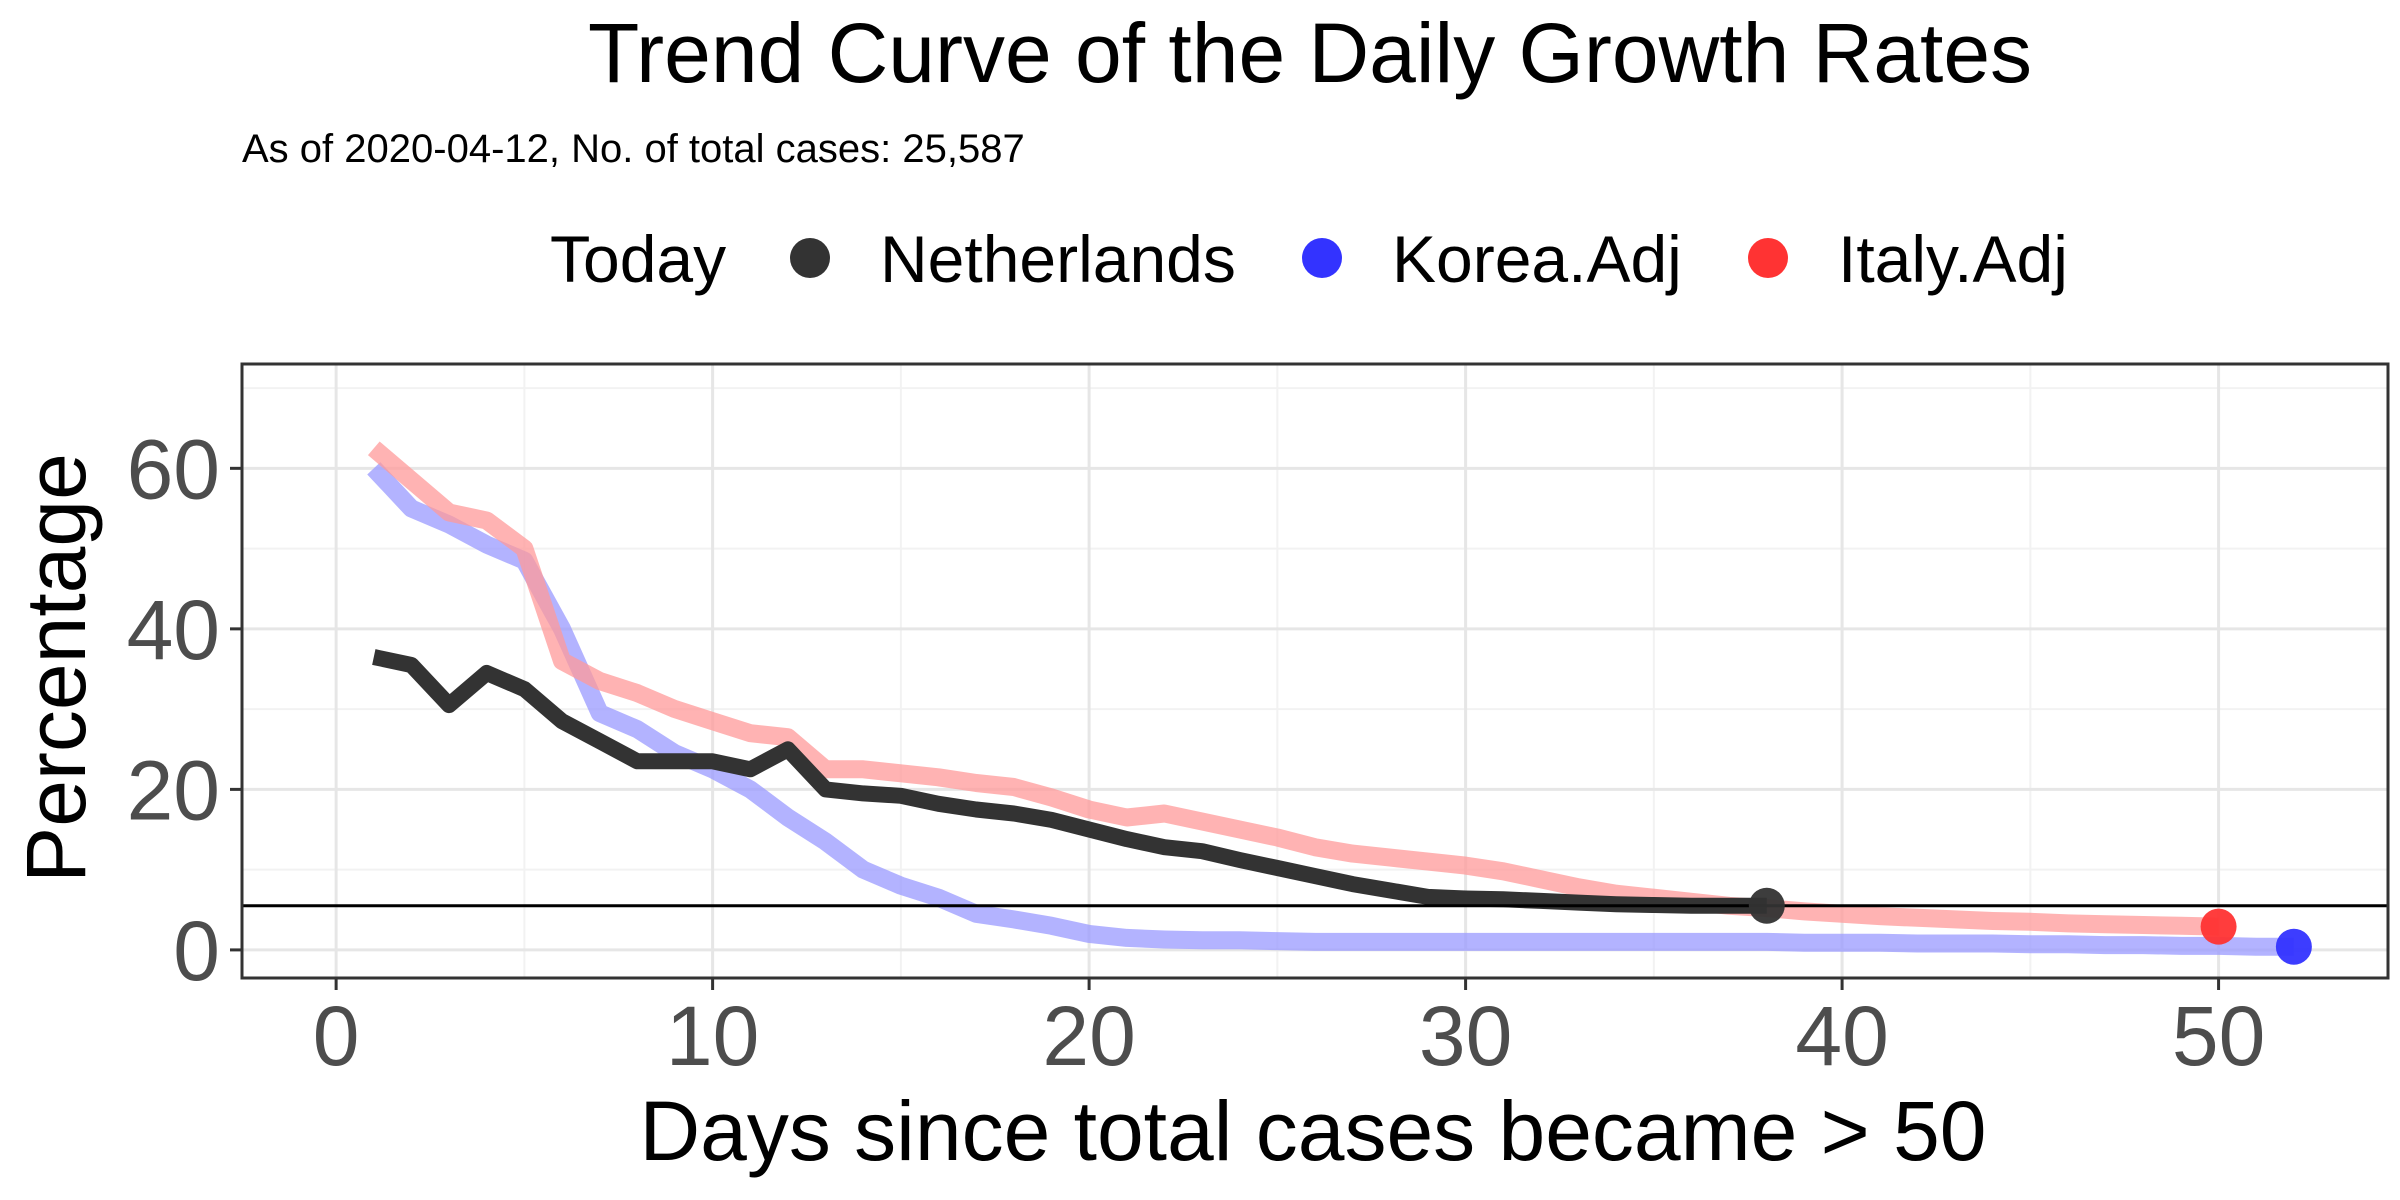 This screenshot has height=1200, width=2400. I want to click on y-tick-label: 0, so click(196, 951).